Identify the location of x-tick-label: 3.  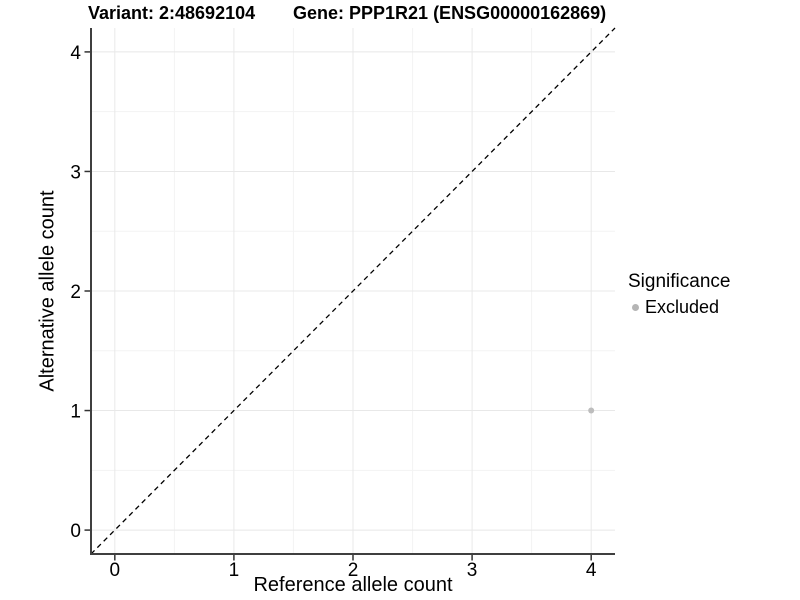
(472, 570).